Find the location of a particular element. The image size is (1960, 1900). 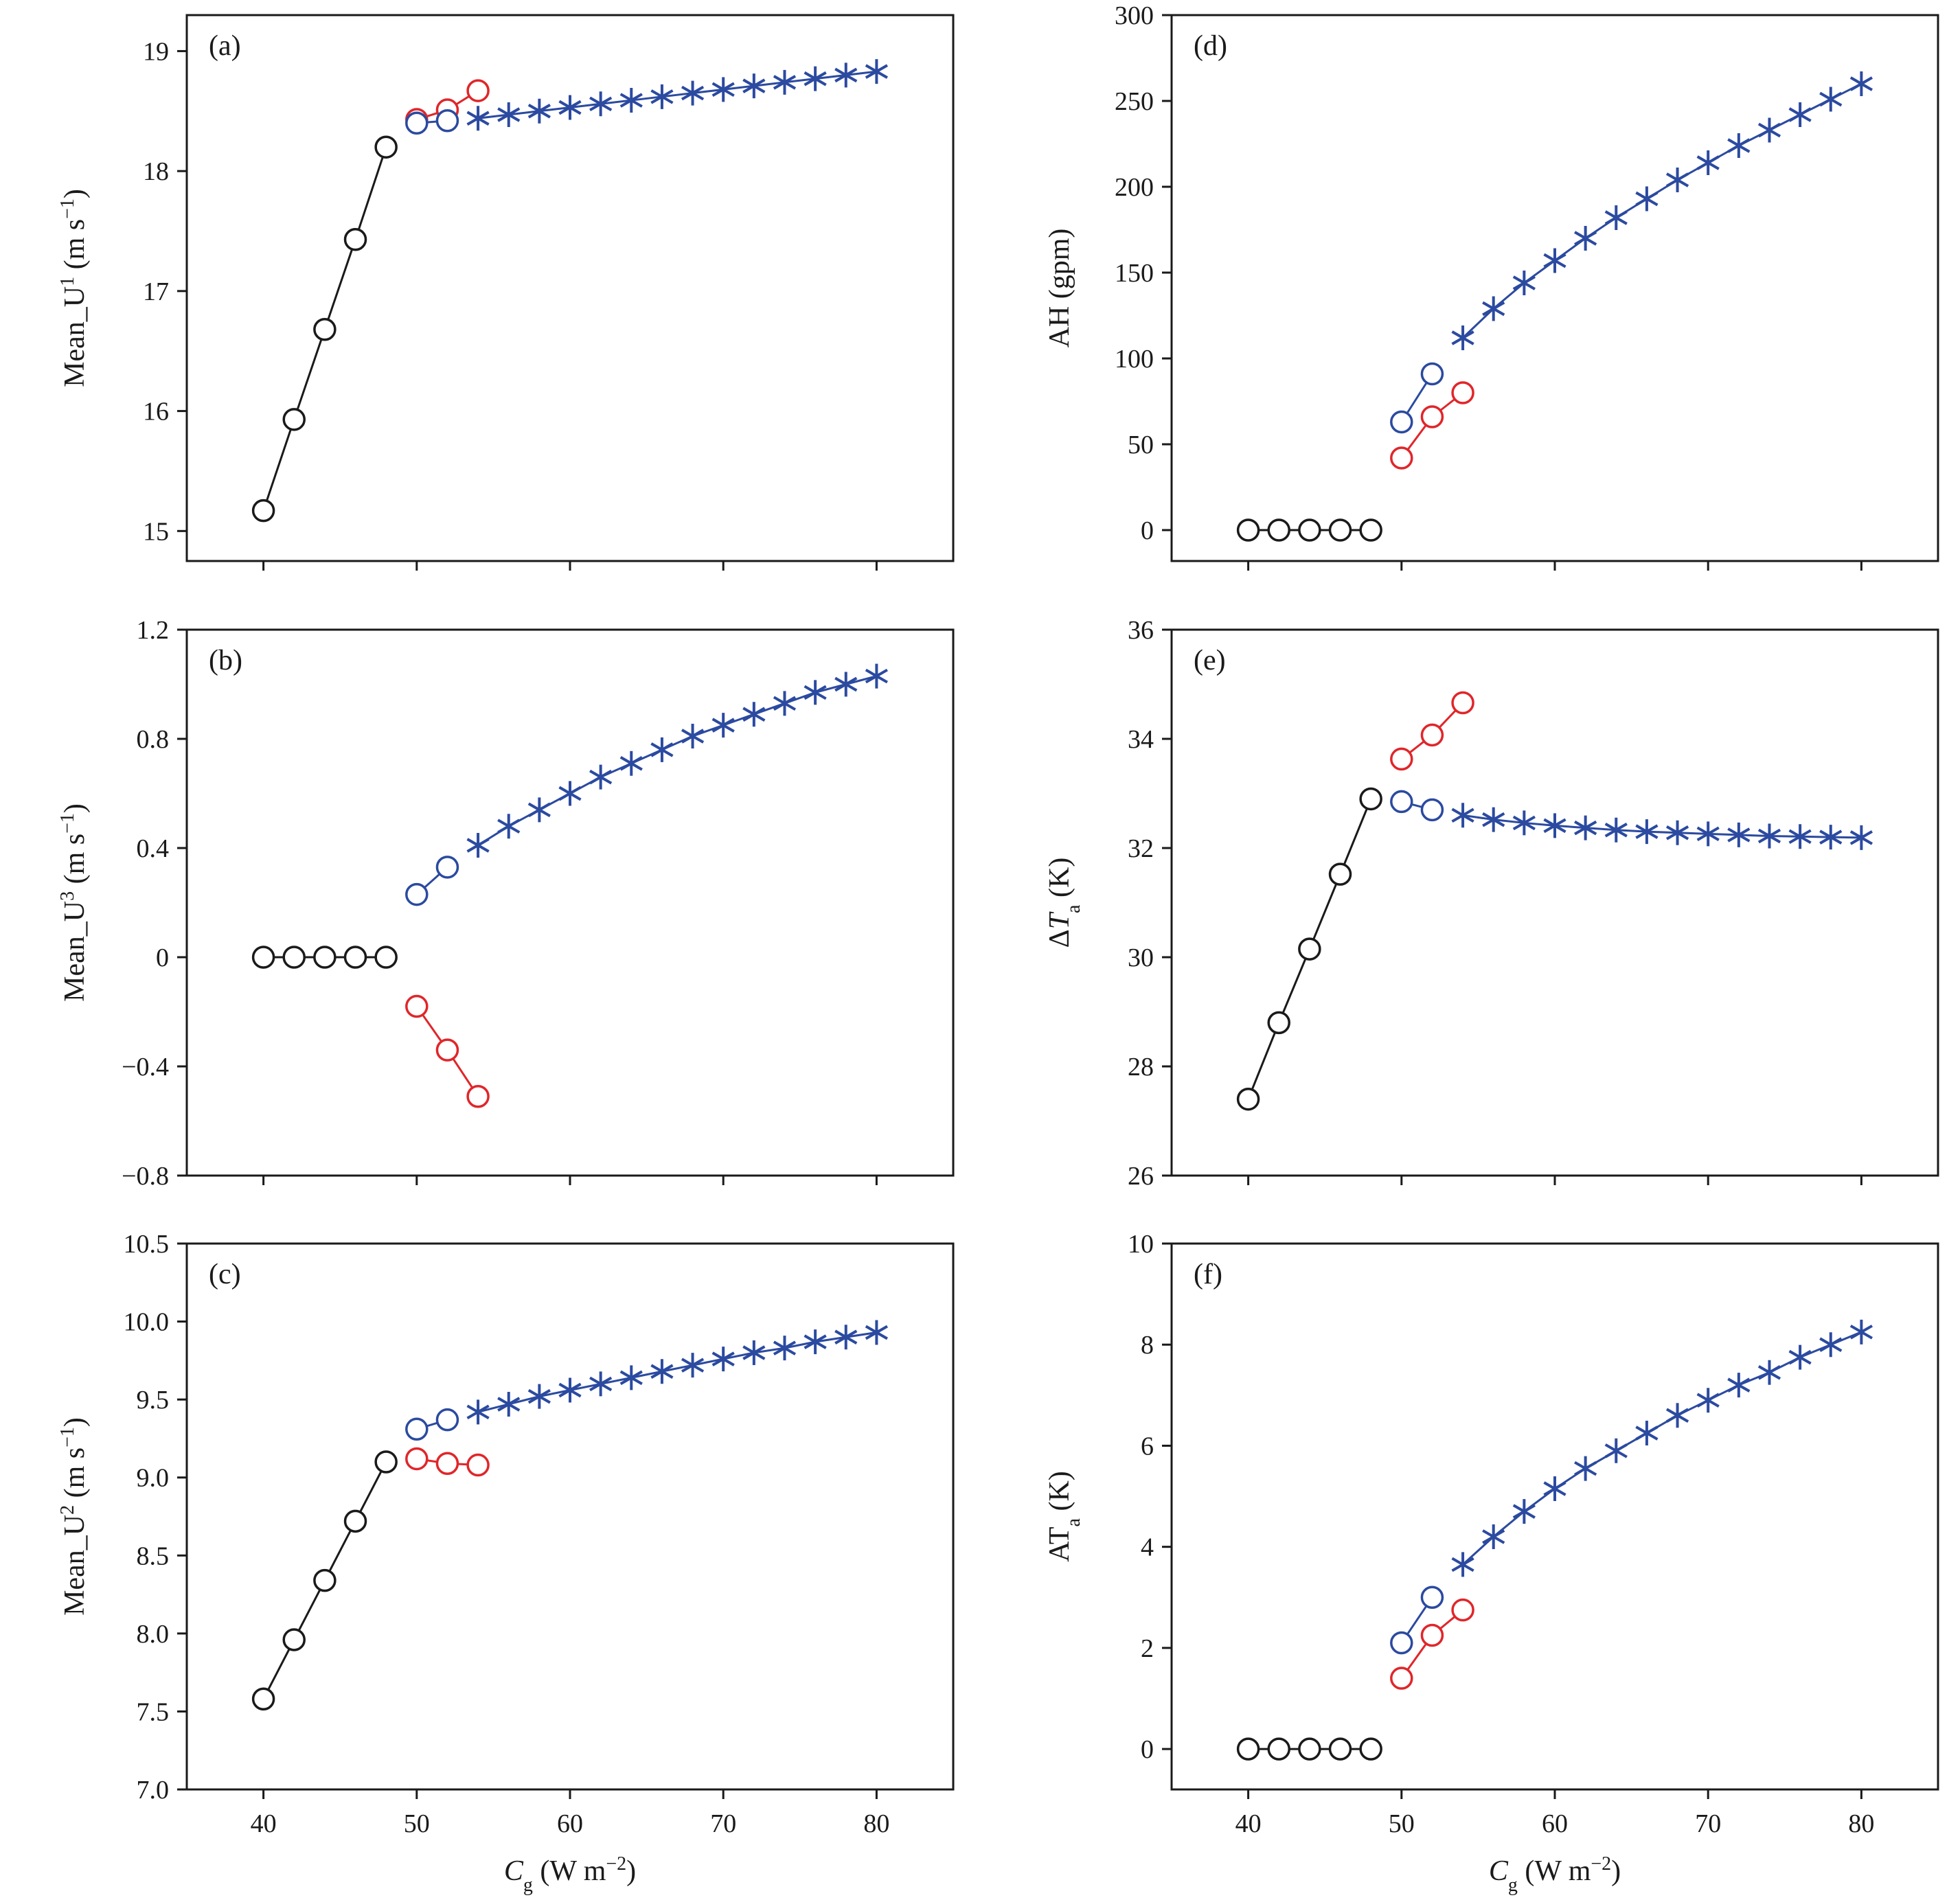

y-axis-label-a-main: Mean_U is located at coordinates (75, 336).